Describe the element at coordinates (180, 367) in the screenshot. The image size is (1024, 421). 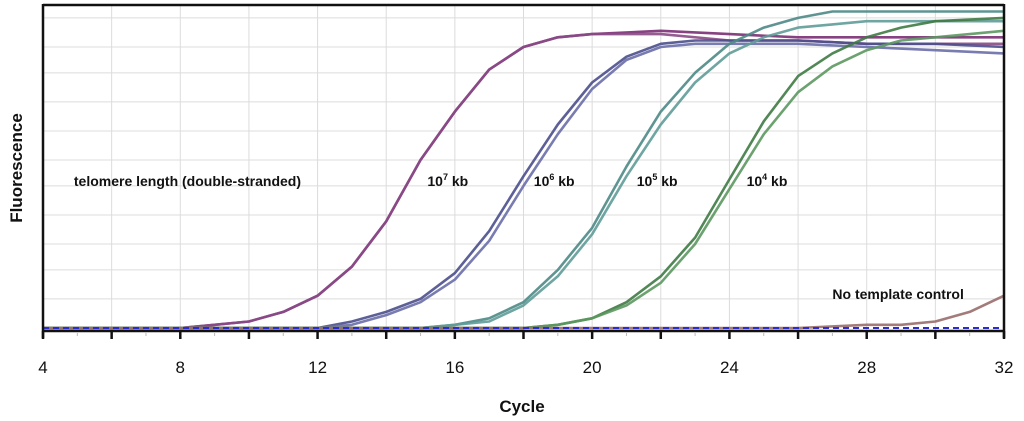
I see `x-tick-label: 8` at that location.